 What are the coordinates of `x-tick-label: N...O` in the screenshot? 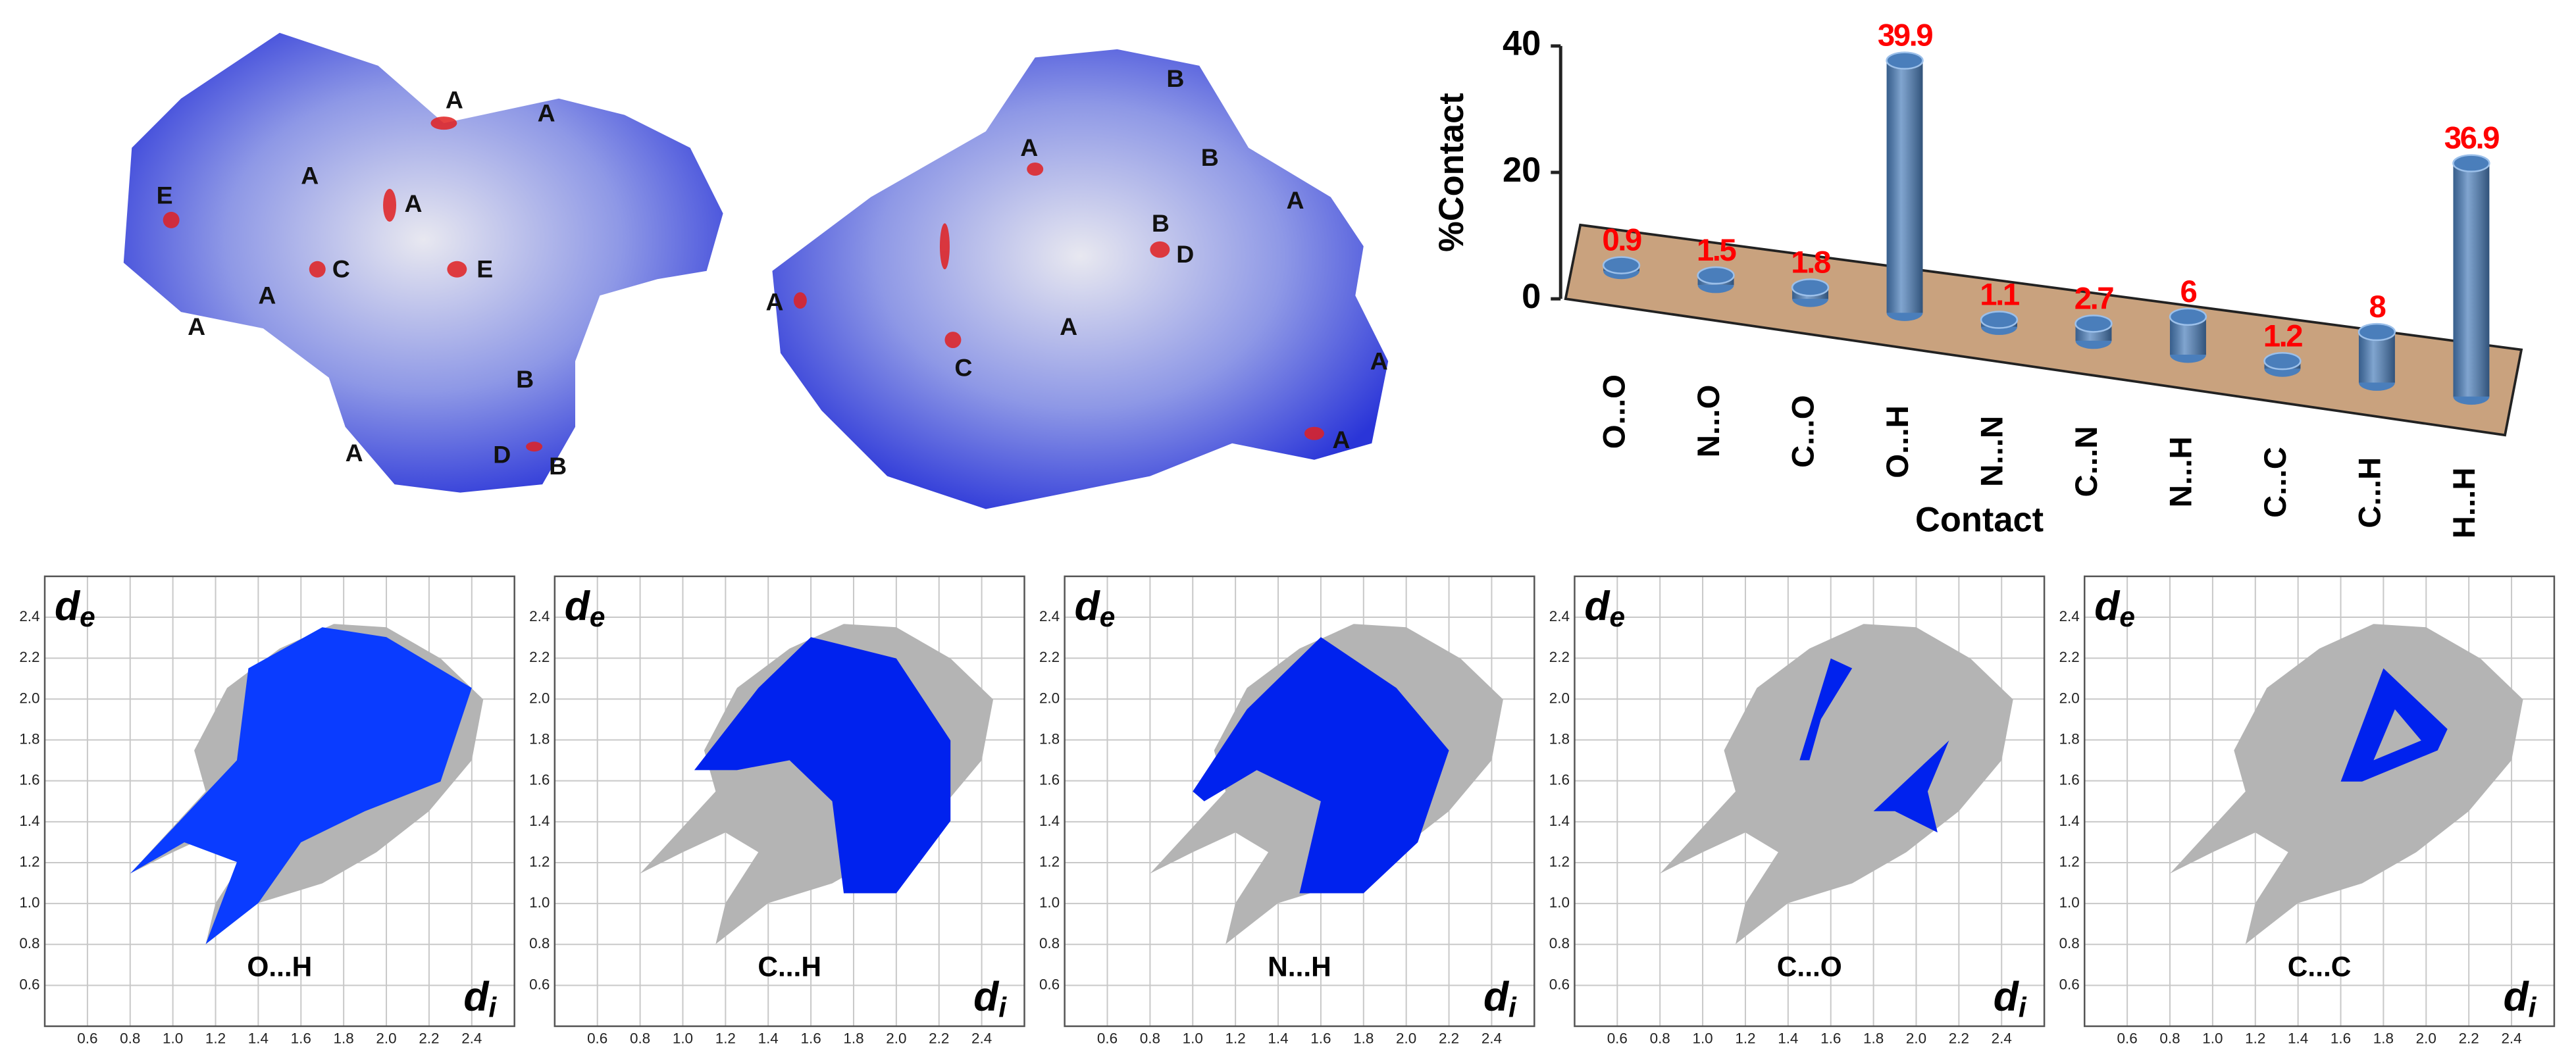 It's located at (1708, 421).